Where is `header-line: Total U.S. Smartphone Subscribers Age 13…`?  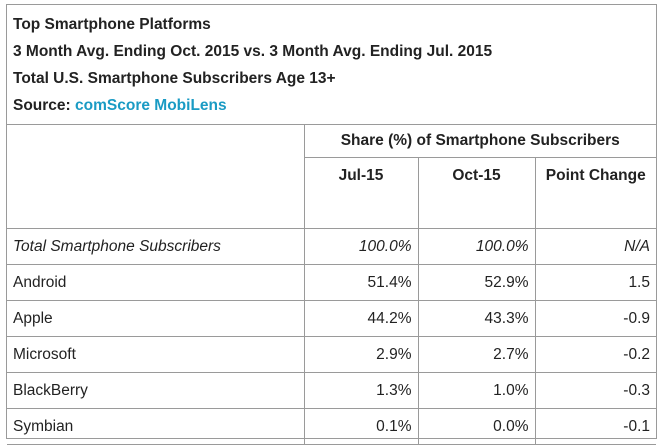 header-line: Total U.S. Smartphone Subscribers Age 13… is located at coordinates (174, 78).